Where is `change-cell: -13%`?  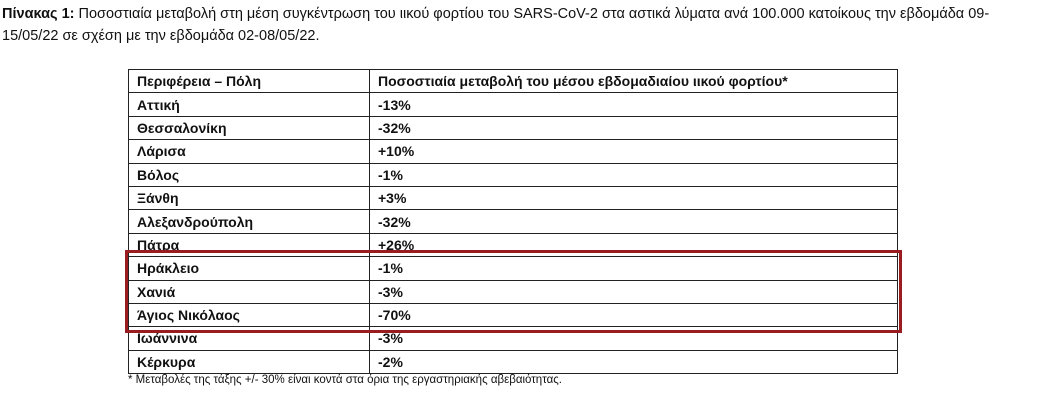 change-cell: -13% is located at coordinates (633, 104).